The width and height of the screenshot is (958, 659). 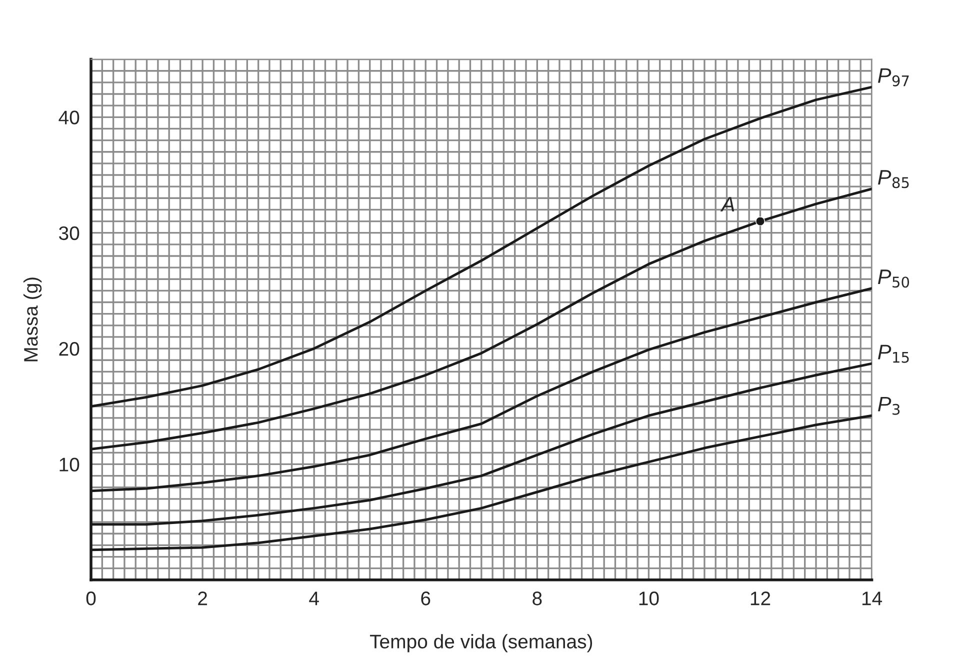 I want to click on y-tick-label: 30, so click(x=69, y=233).